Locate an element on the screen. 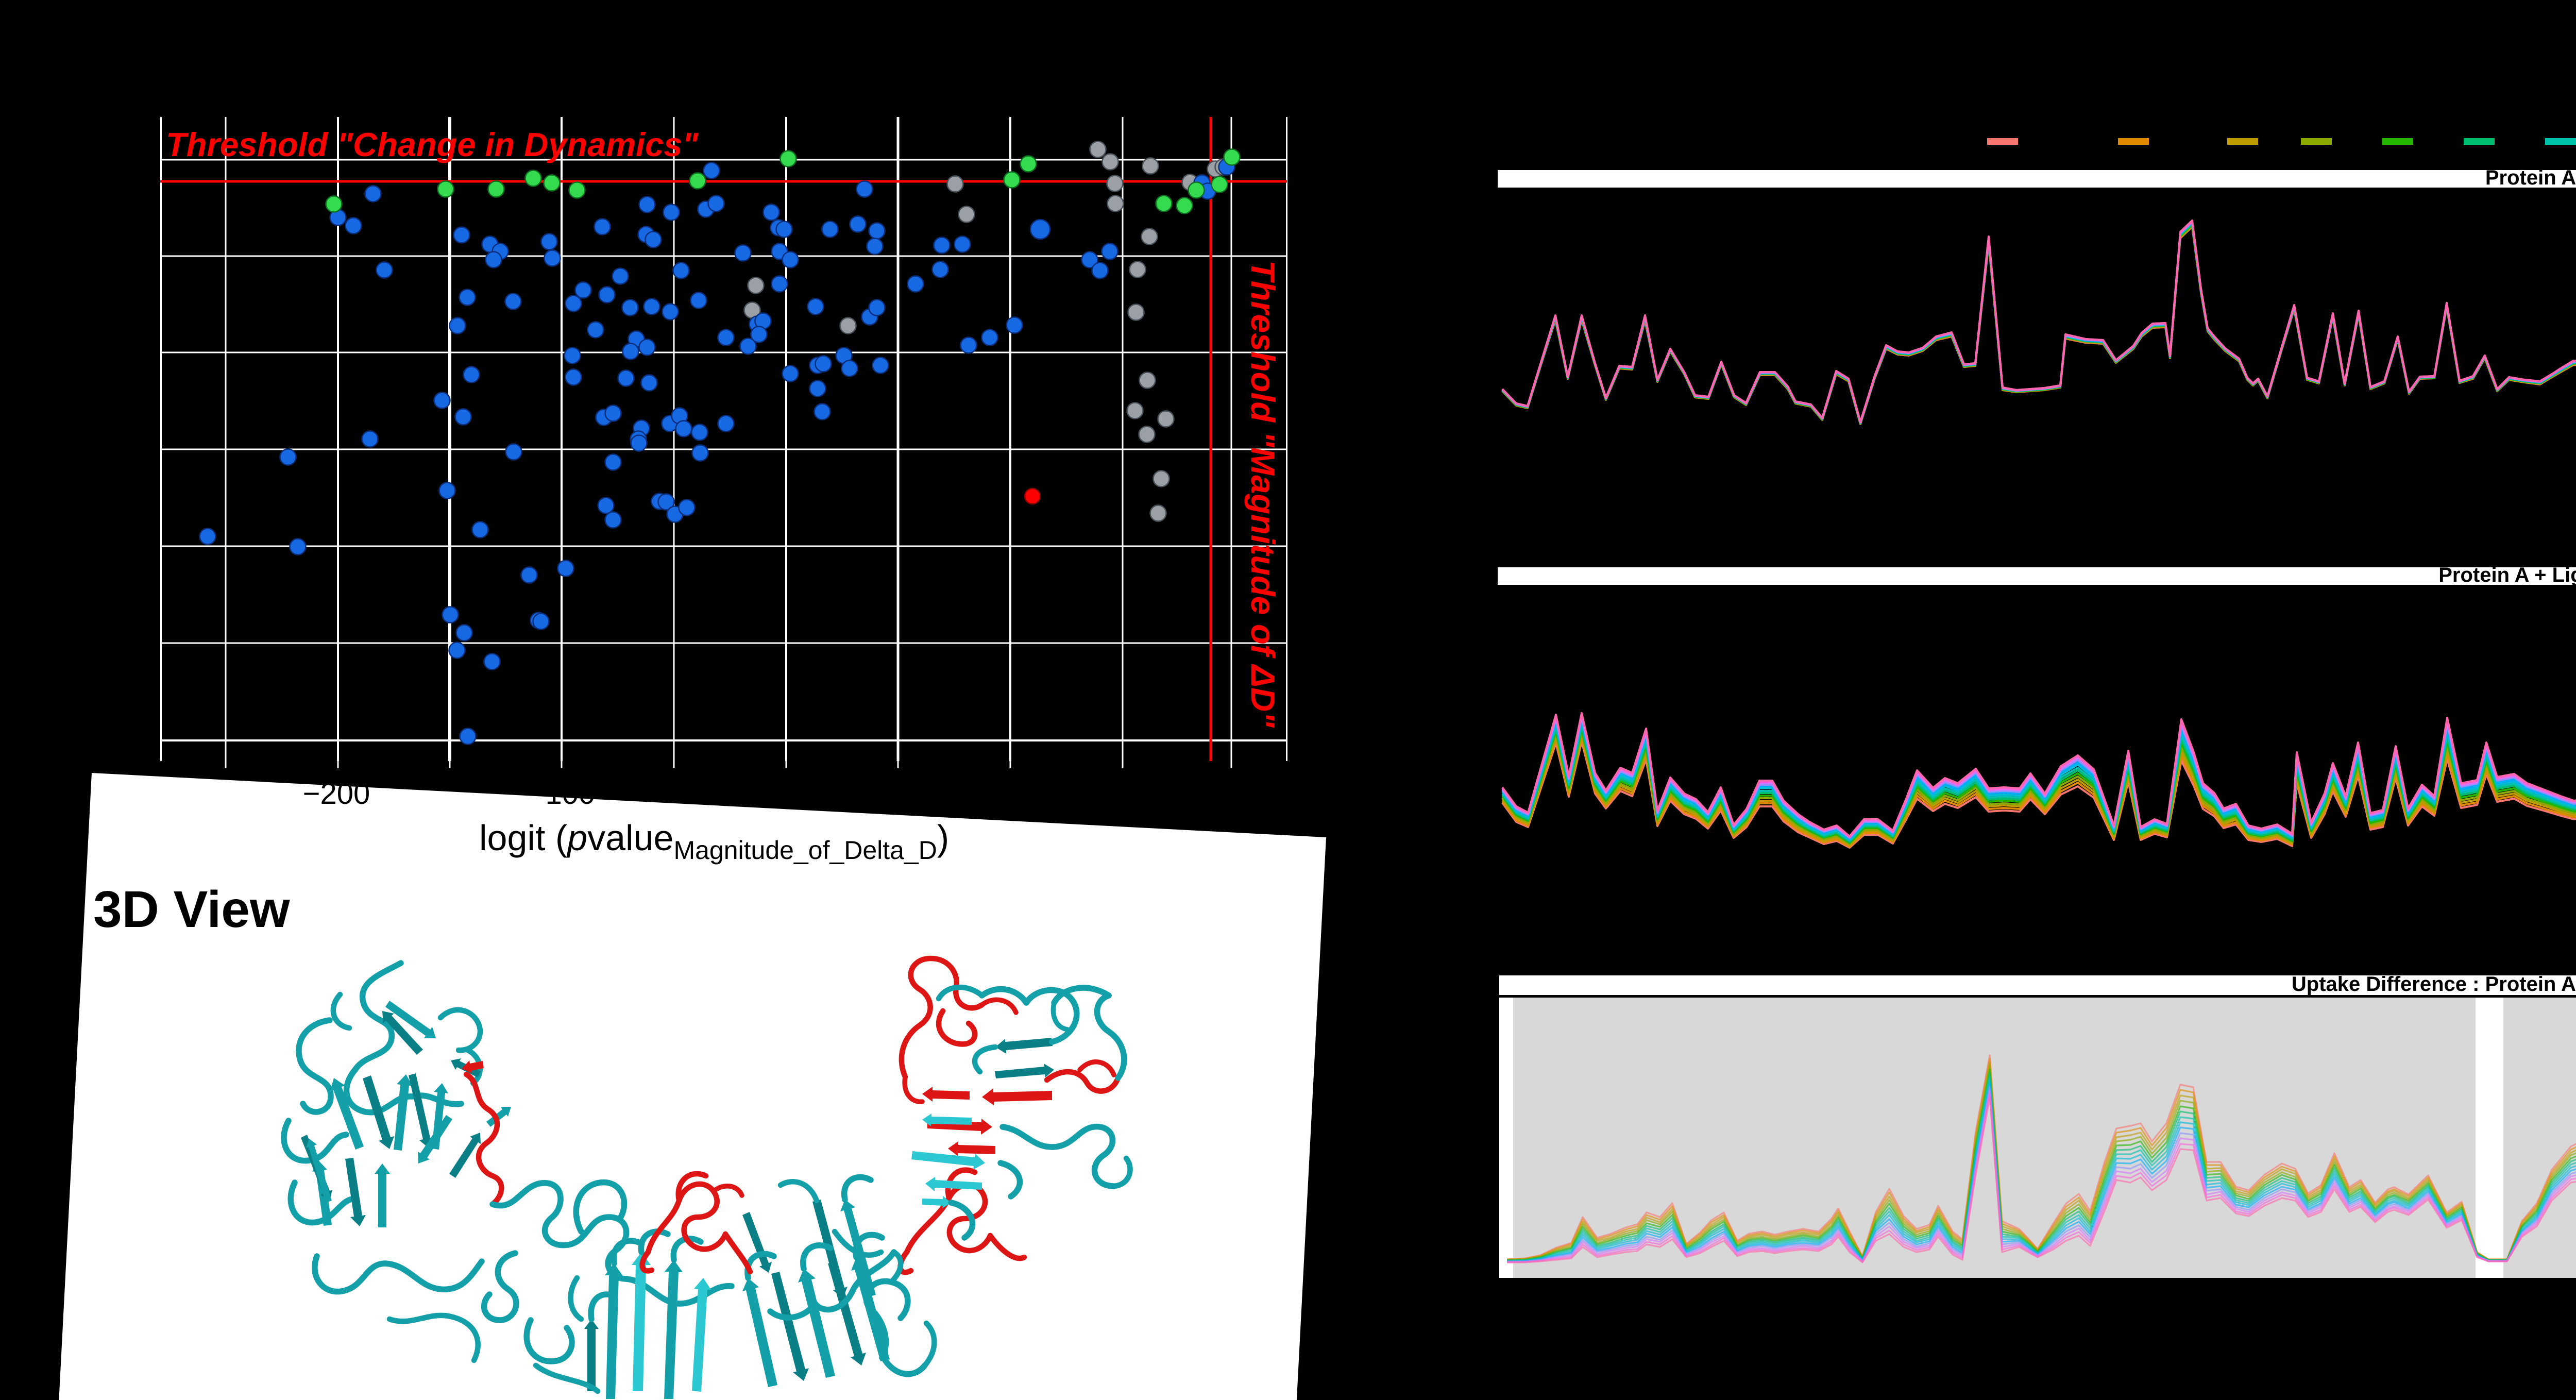 Image resolution: width=2576 pixels, height=1400 pixels. svg-text: −200 is located at coordinates (336, 794).